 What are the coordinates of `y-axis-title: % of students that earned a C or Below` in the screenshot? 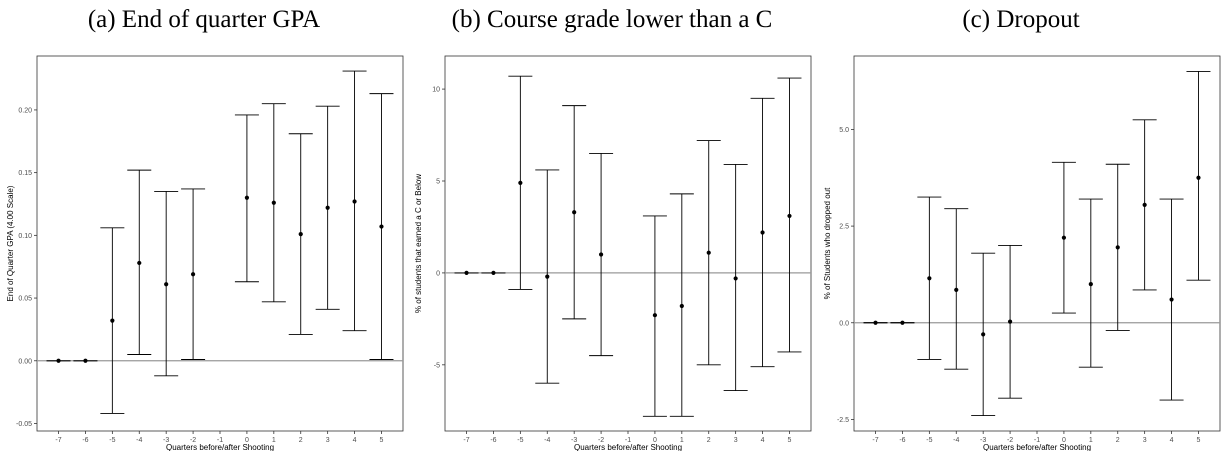 It's located at (418, 243).